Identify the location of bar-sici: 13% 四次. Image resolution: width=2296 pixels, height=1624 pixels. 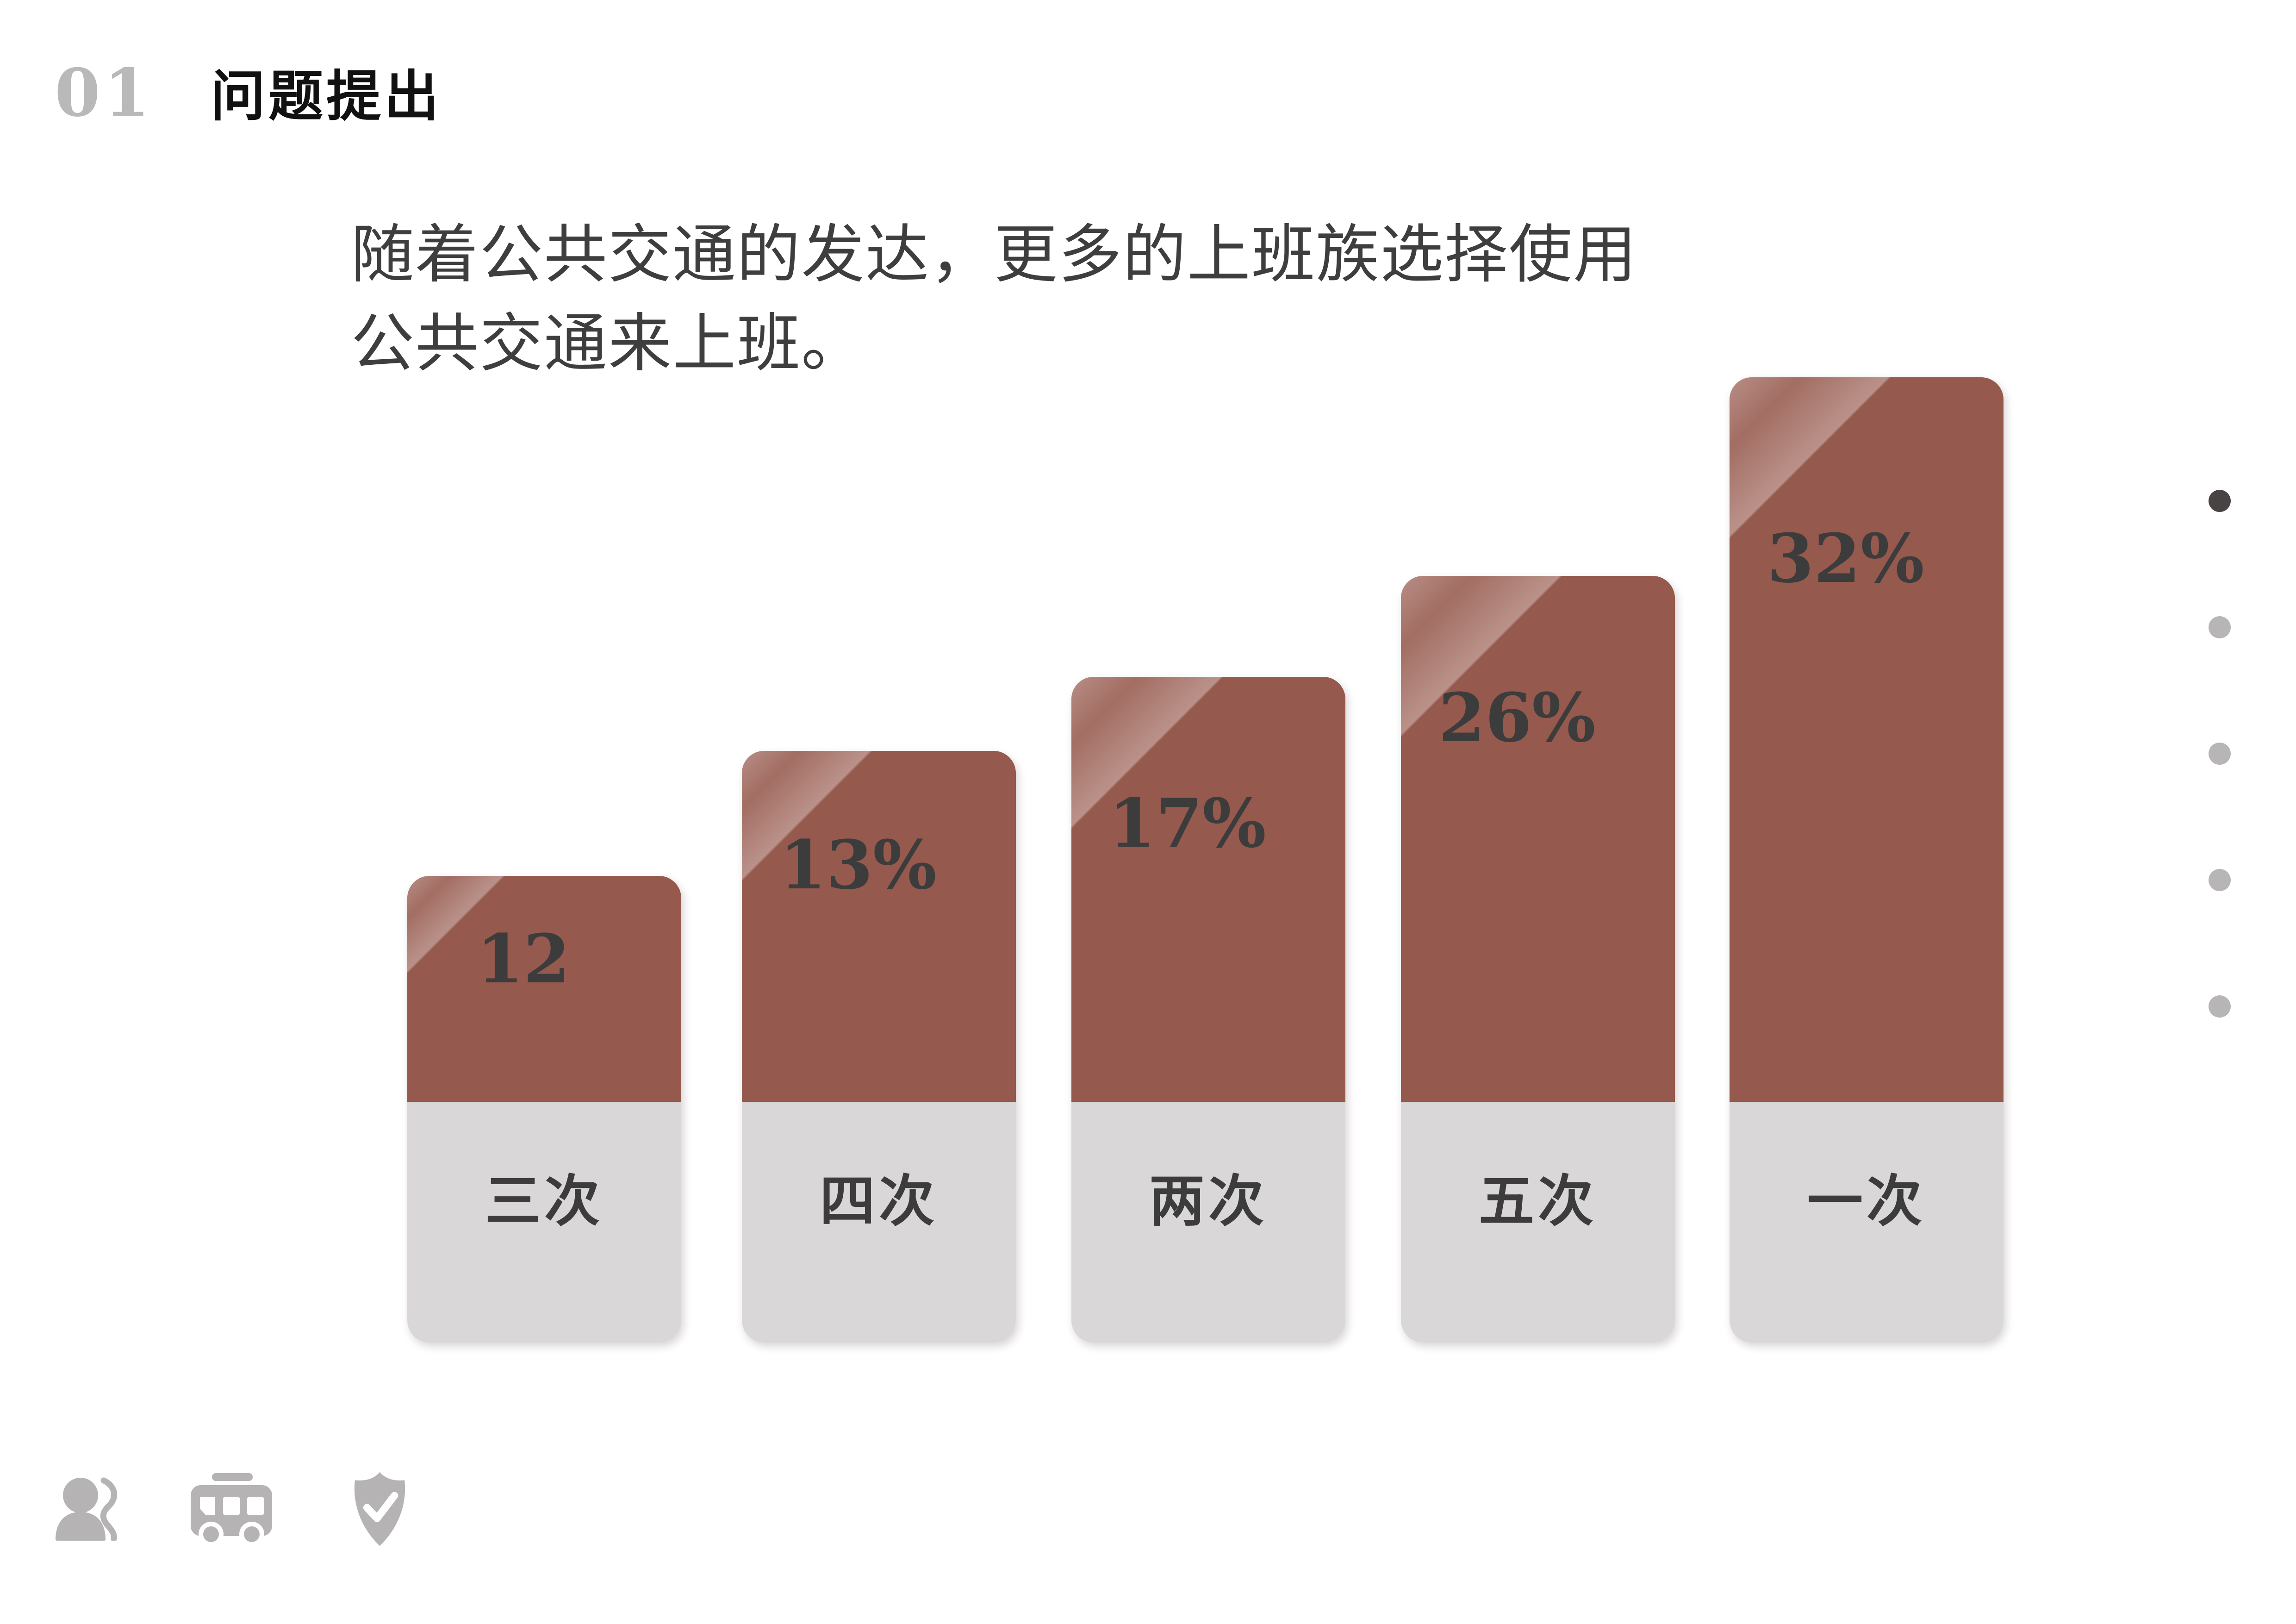
(879, 1047).